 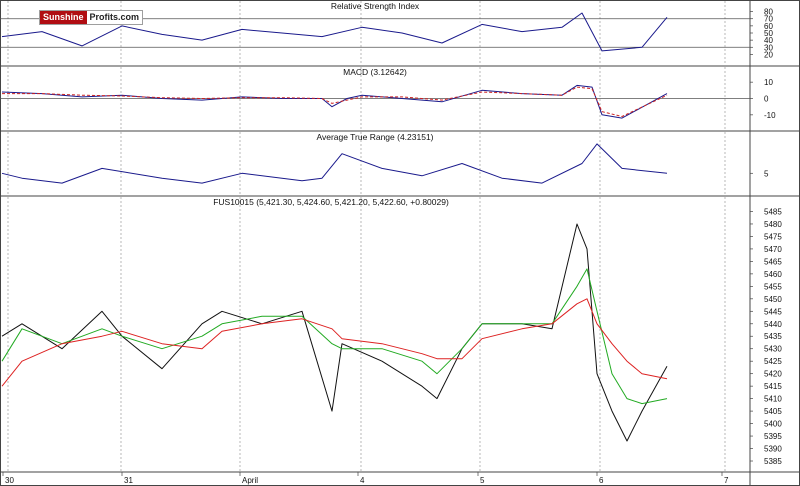 I want to click on y-tick-label-3-12: 5445, so click(x=773, y=311).